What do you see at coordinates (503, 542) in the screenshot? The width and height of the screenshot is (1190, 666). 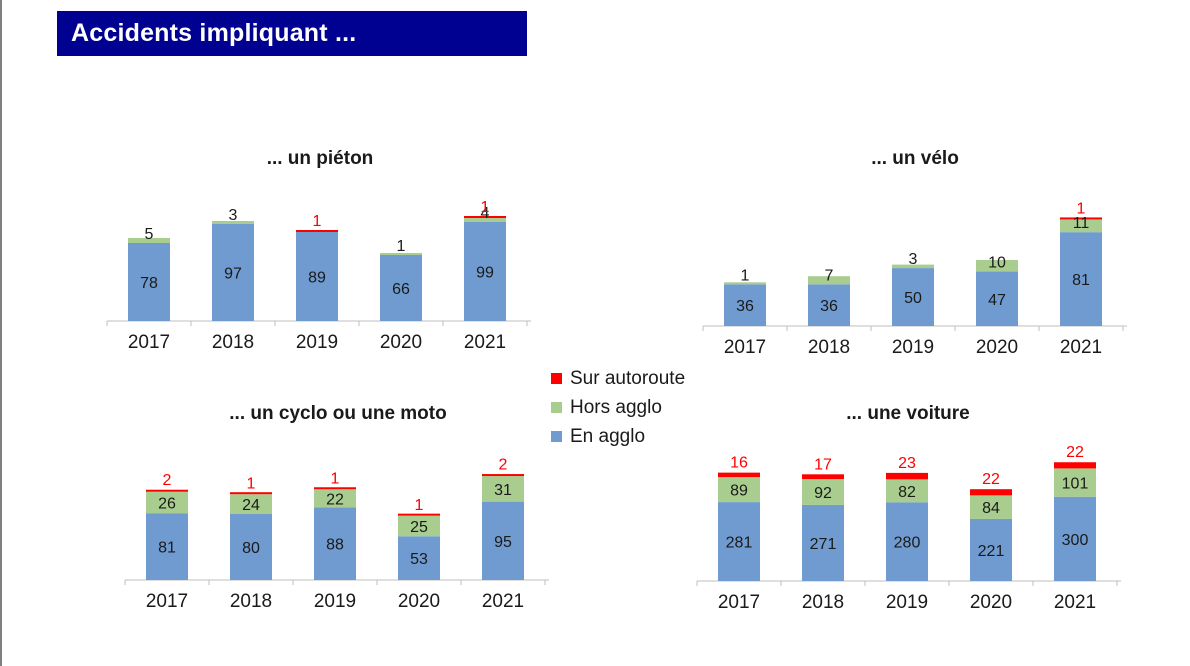 I see `data-label-en-agglo: 95` at bounding box center [503, 542].